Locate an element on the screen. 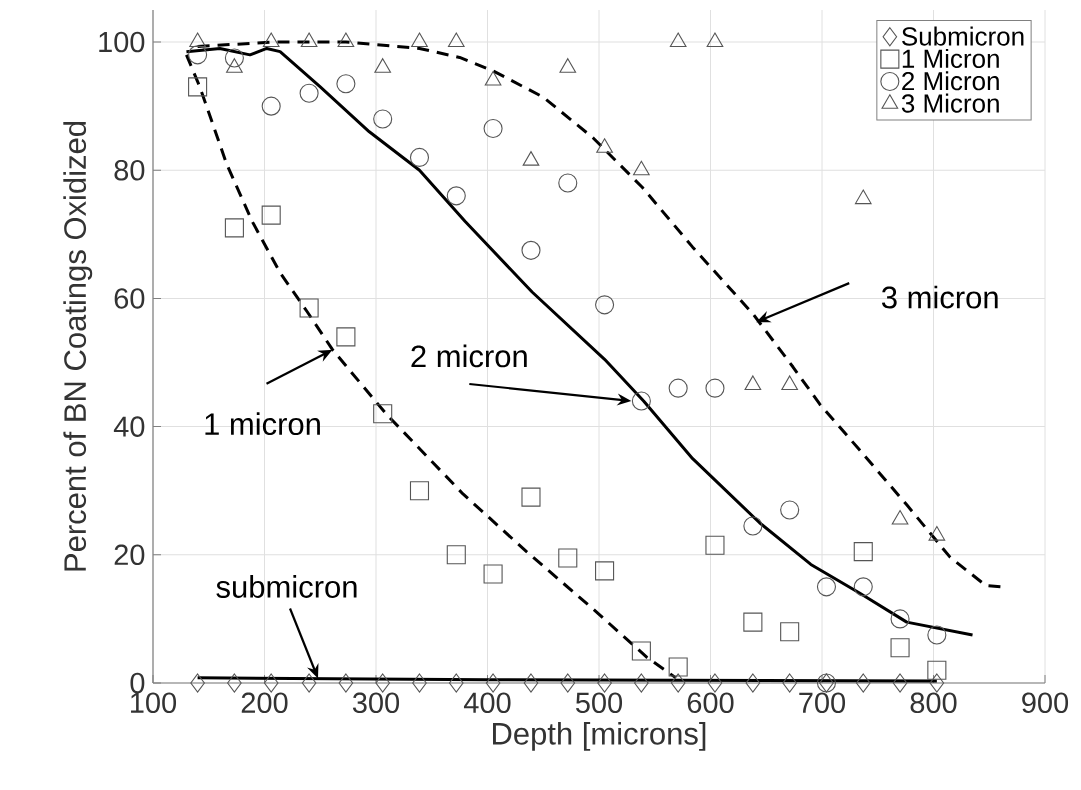 Image resolution: width=1081 pixels, height=790 pixels. y-axis-title: Percent of BN Coatings Oxidized is located at coordinates (78, 346).